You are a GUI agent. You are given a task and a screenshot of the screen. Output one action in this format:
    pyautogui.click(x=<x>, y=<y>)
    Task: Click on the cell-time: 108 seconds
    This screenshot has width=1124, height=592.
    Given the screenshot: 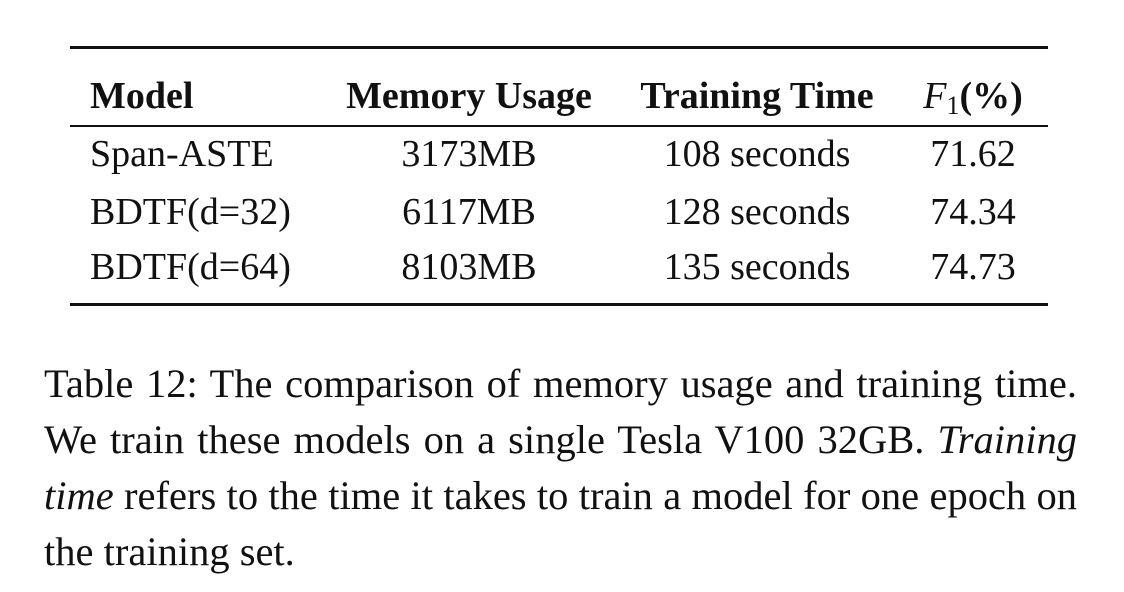 What is the action you would take?
    pyautogui.click(x=757, y=154)
    